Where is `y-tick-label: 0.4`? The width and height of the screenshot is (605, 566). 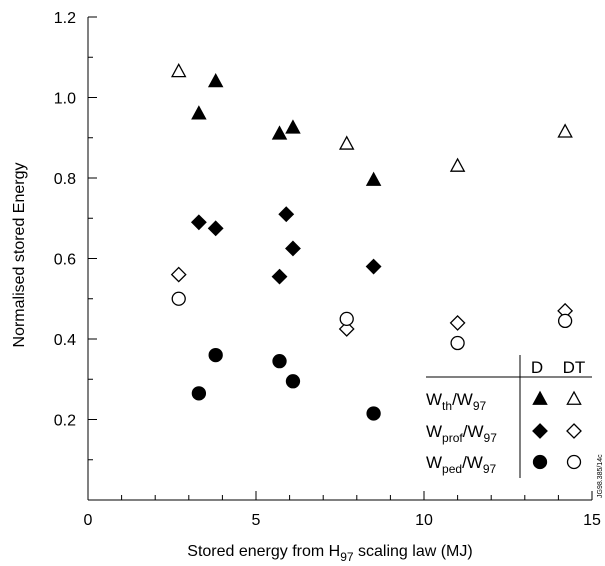 y-tick-label: 0.4 is located at coordinates (65, 340).